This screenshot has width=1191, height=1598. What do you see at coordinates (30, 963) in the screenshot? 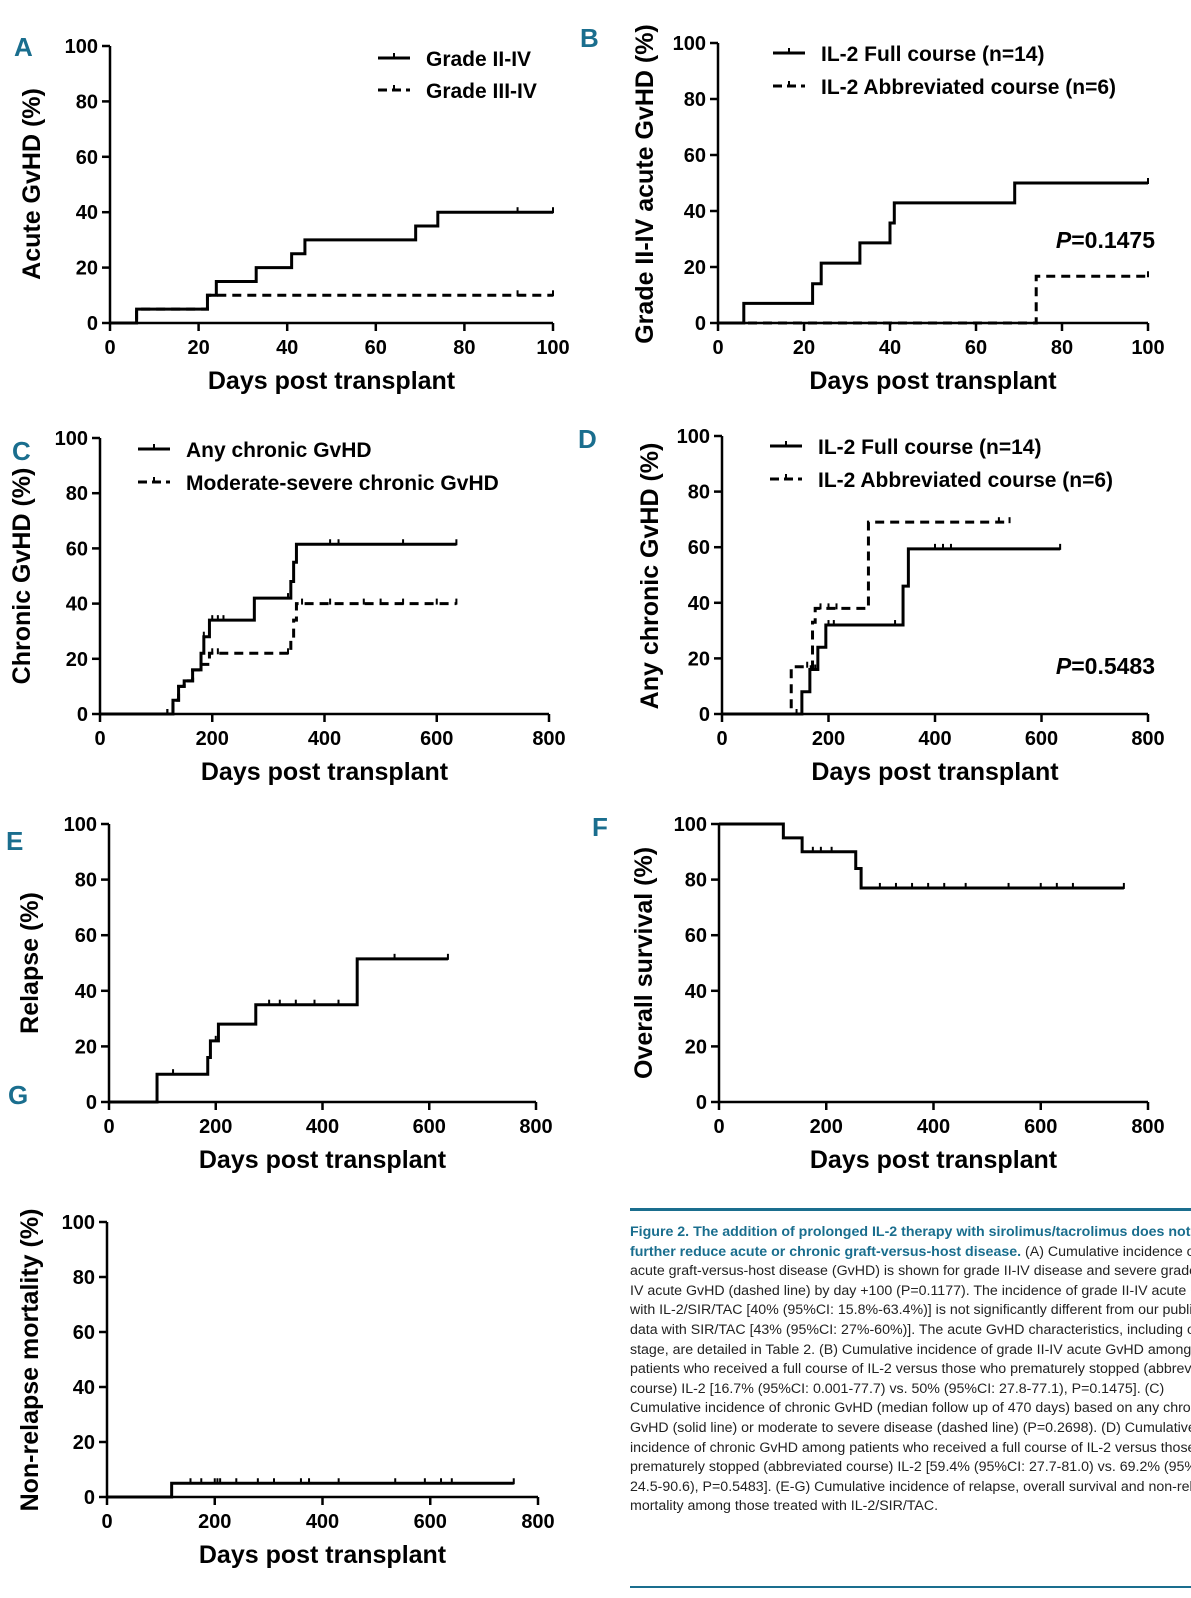
I see `y-axis-label: Relapse (%)` at bounding box center [30, 963].